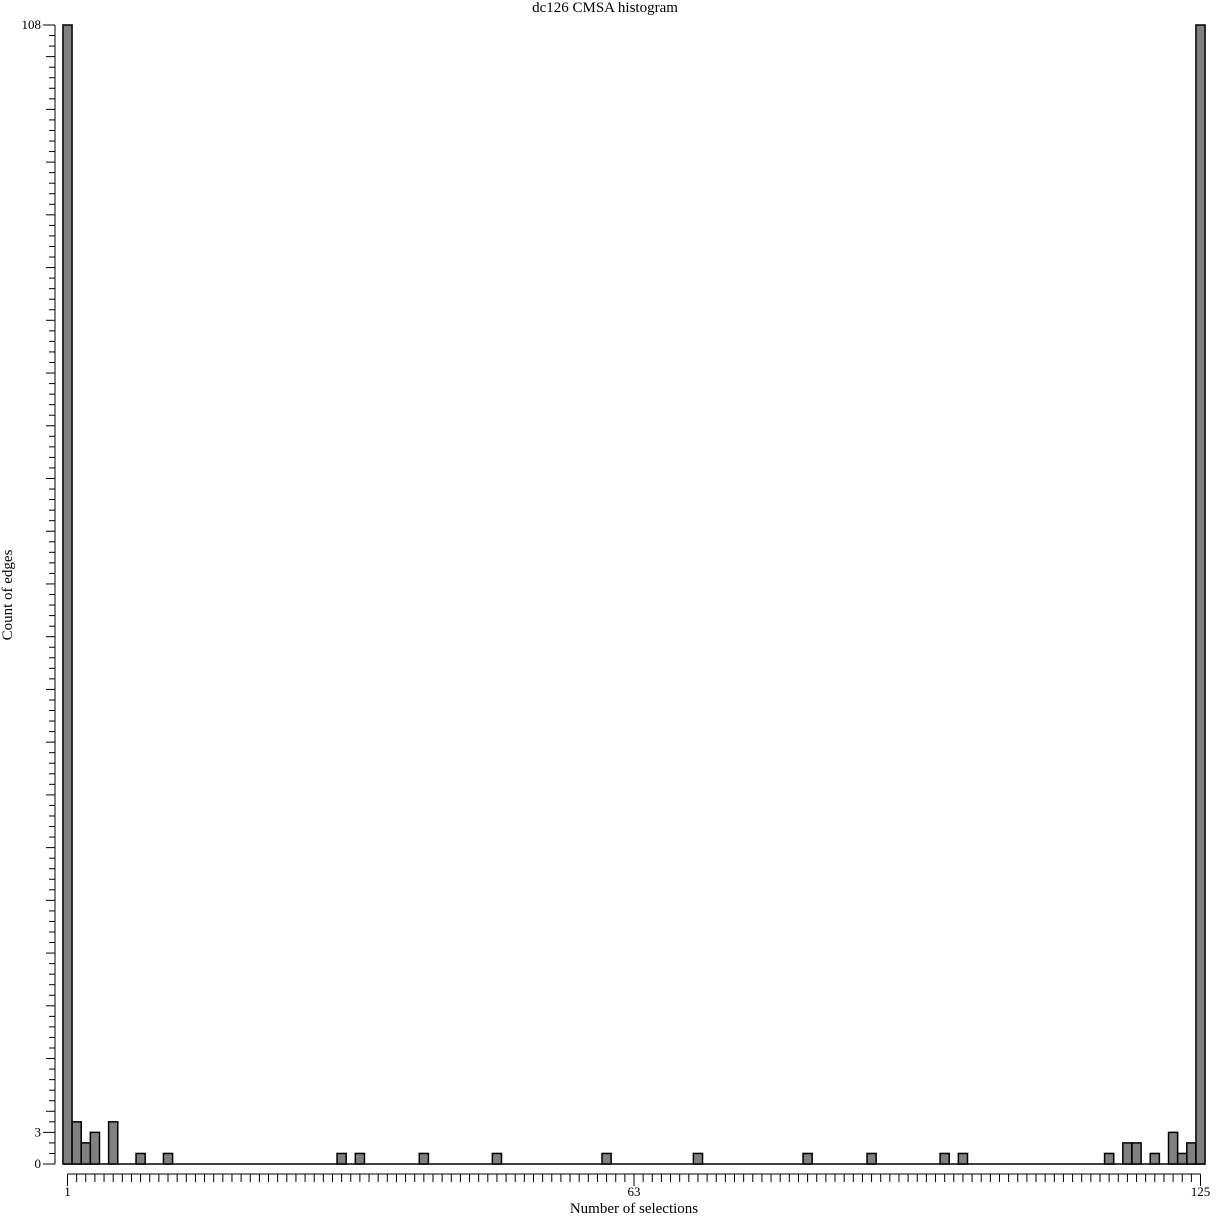 This screenshot has height=1218, width=1218. I want to click on x-tick-label-1: 1, so click(67, 1191).